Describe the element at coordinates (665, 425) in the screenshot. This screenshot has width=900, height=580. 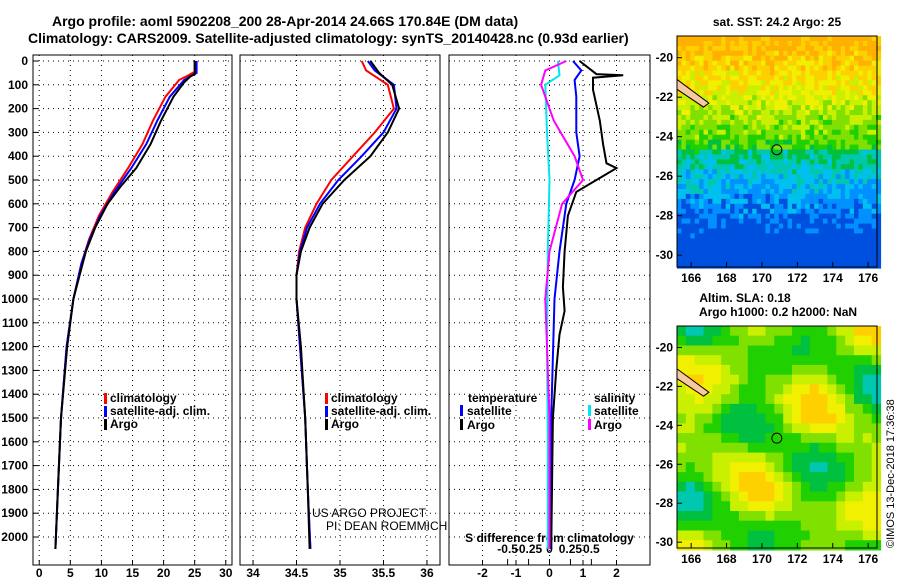
I see `lat-tick-label: -24` at that location.